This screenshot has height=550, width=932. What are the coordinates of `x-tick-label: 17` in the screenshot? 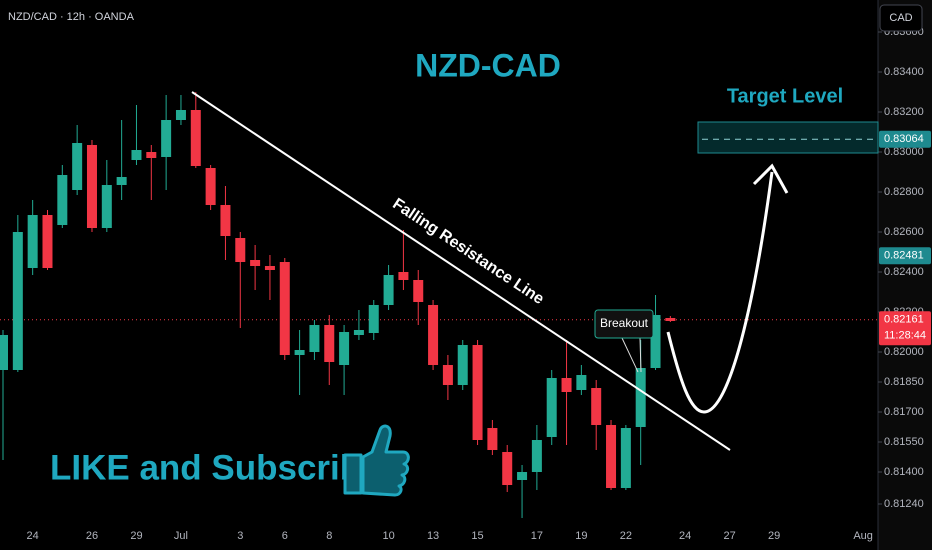 It's located at (537, 536).